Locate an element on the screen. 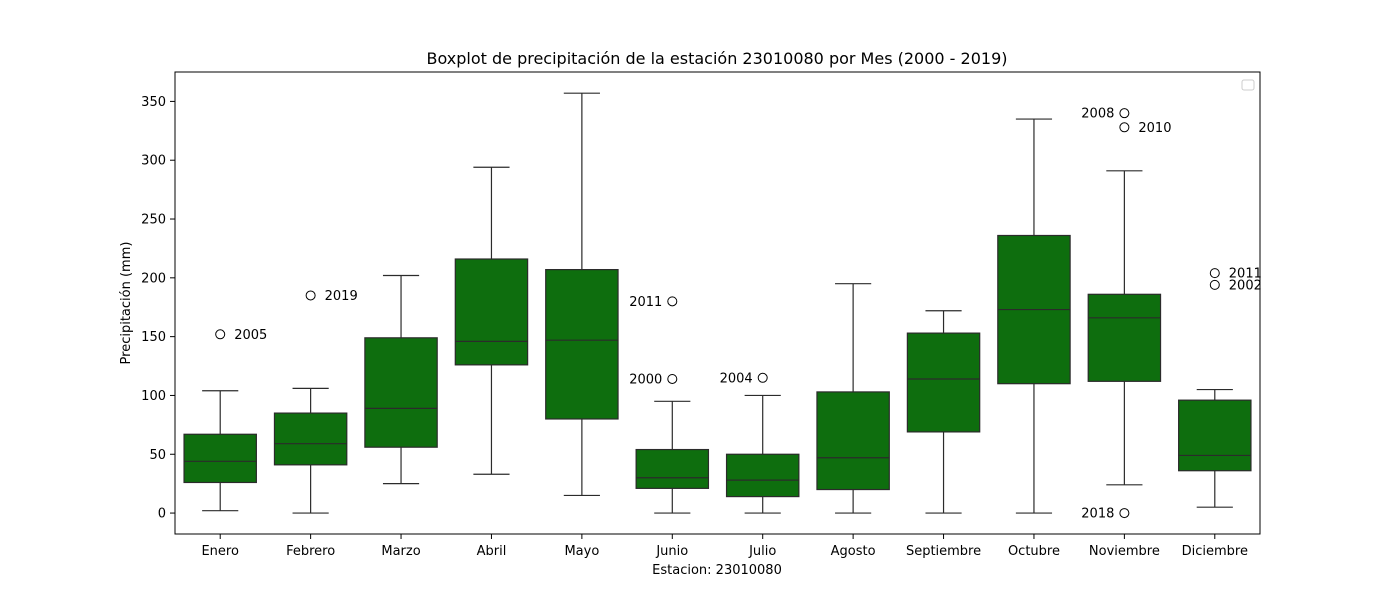 Image resolution: width=1400 pixels, height=604 pixels. y-tick-label: 200 is located at coordinates (153, 278).